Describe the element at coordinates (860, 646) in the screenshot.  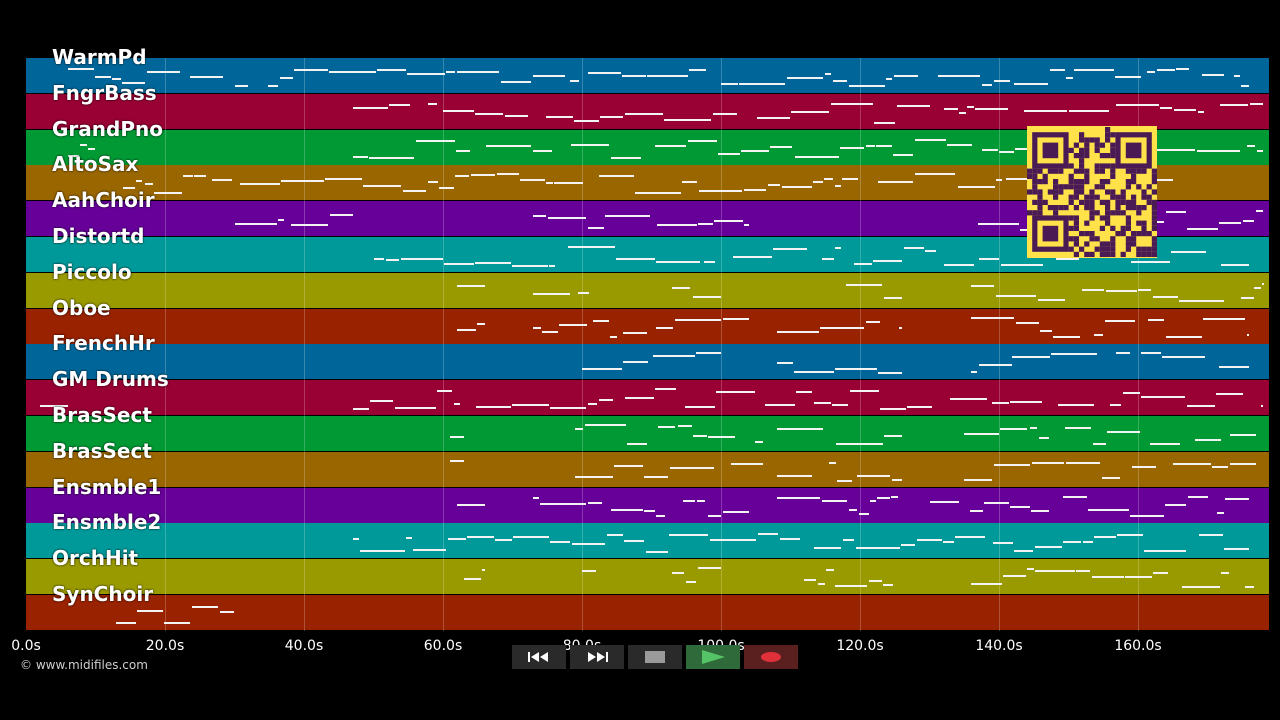
I see `time-tick-label: 120.0s` at that location.